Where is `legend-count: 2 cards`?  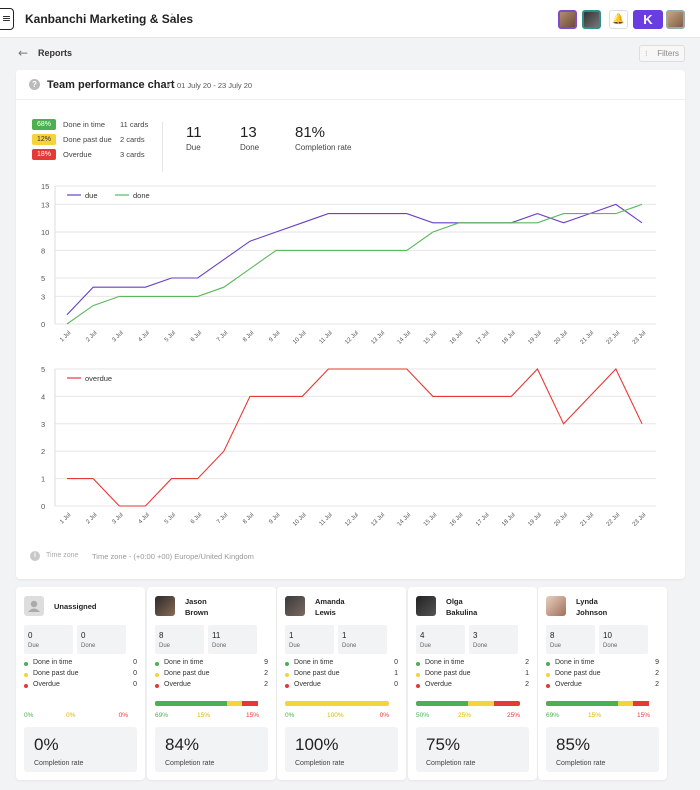 legend-count: 2 cards is located at coordinates (132, 139).